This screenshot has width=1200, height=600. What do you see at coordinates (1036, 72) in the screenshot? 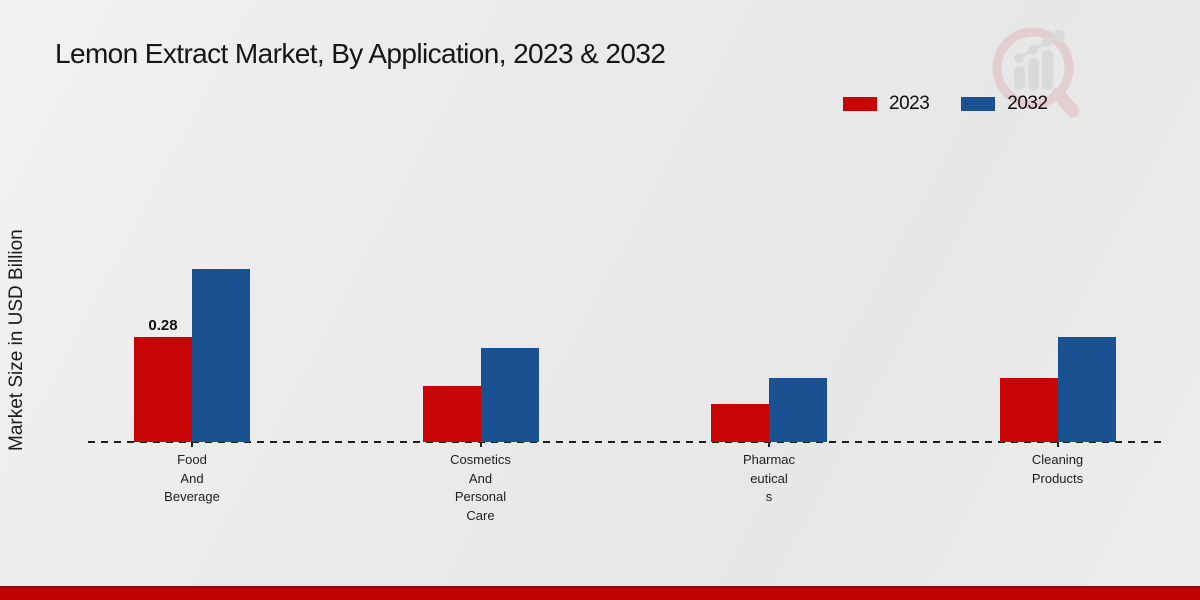
I see `magnifier-bar-chart-logo-icon` at bounding box center [1036, 72].